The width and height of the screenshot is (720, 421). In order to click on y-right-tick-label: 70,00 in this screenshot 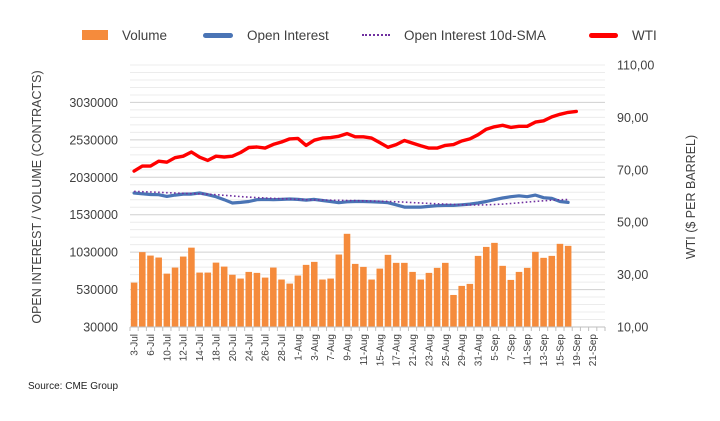, I will do `click(632, 170)`.